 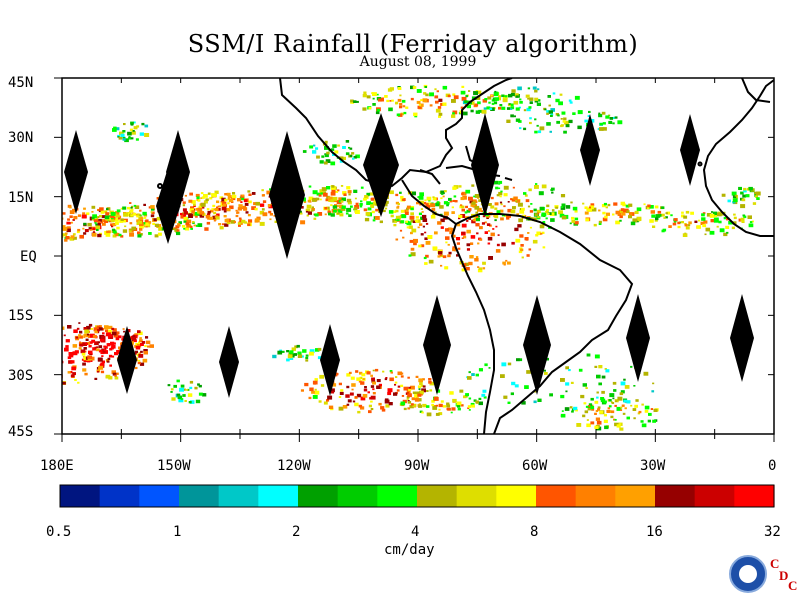 I want to click on lat-label: EQ, so click(x=28, y=257).